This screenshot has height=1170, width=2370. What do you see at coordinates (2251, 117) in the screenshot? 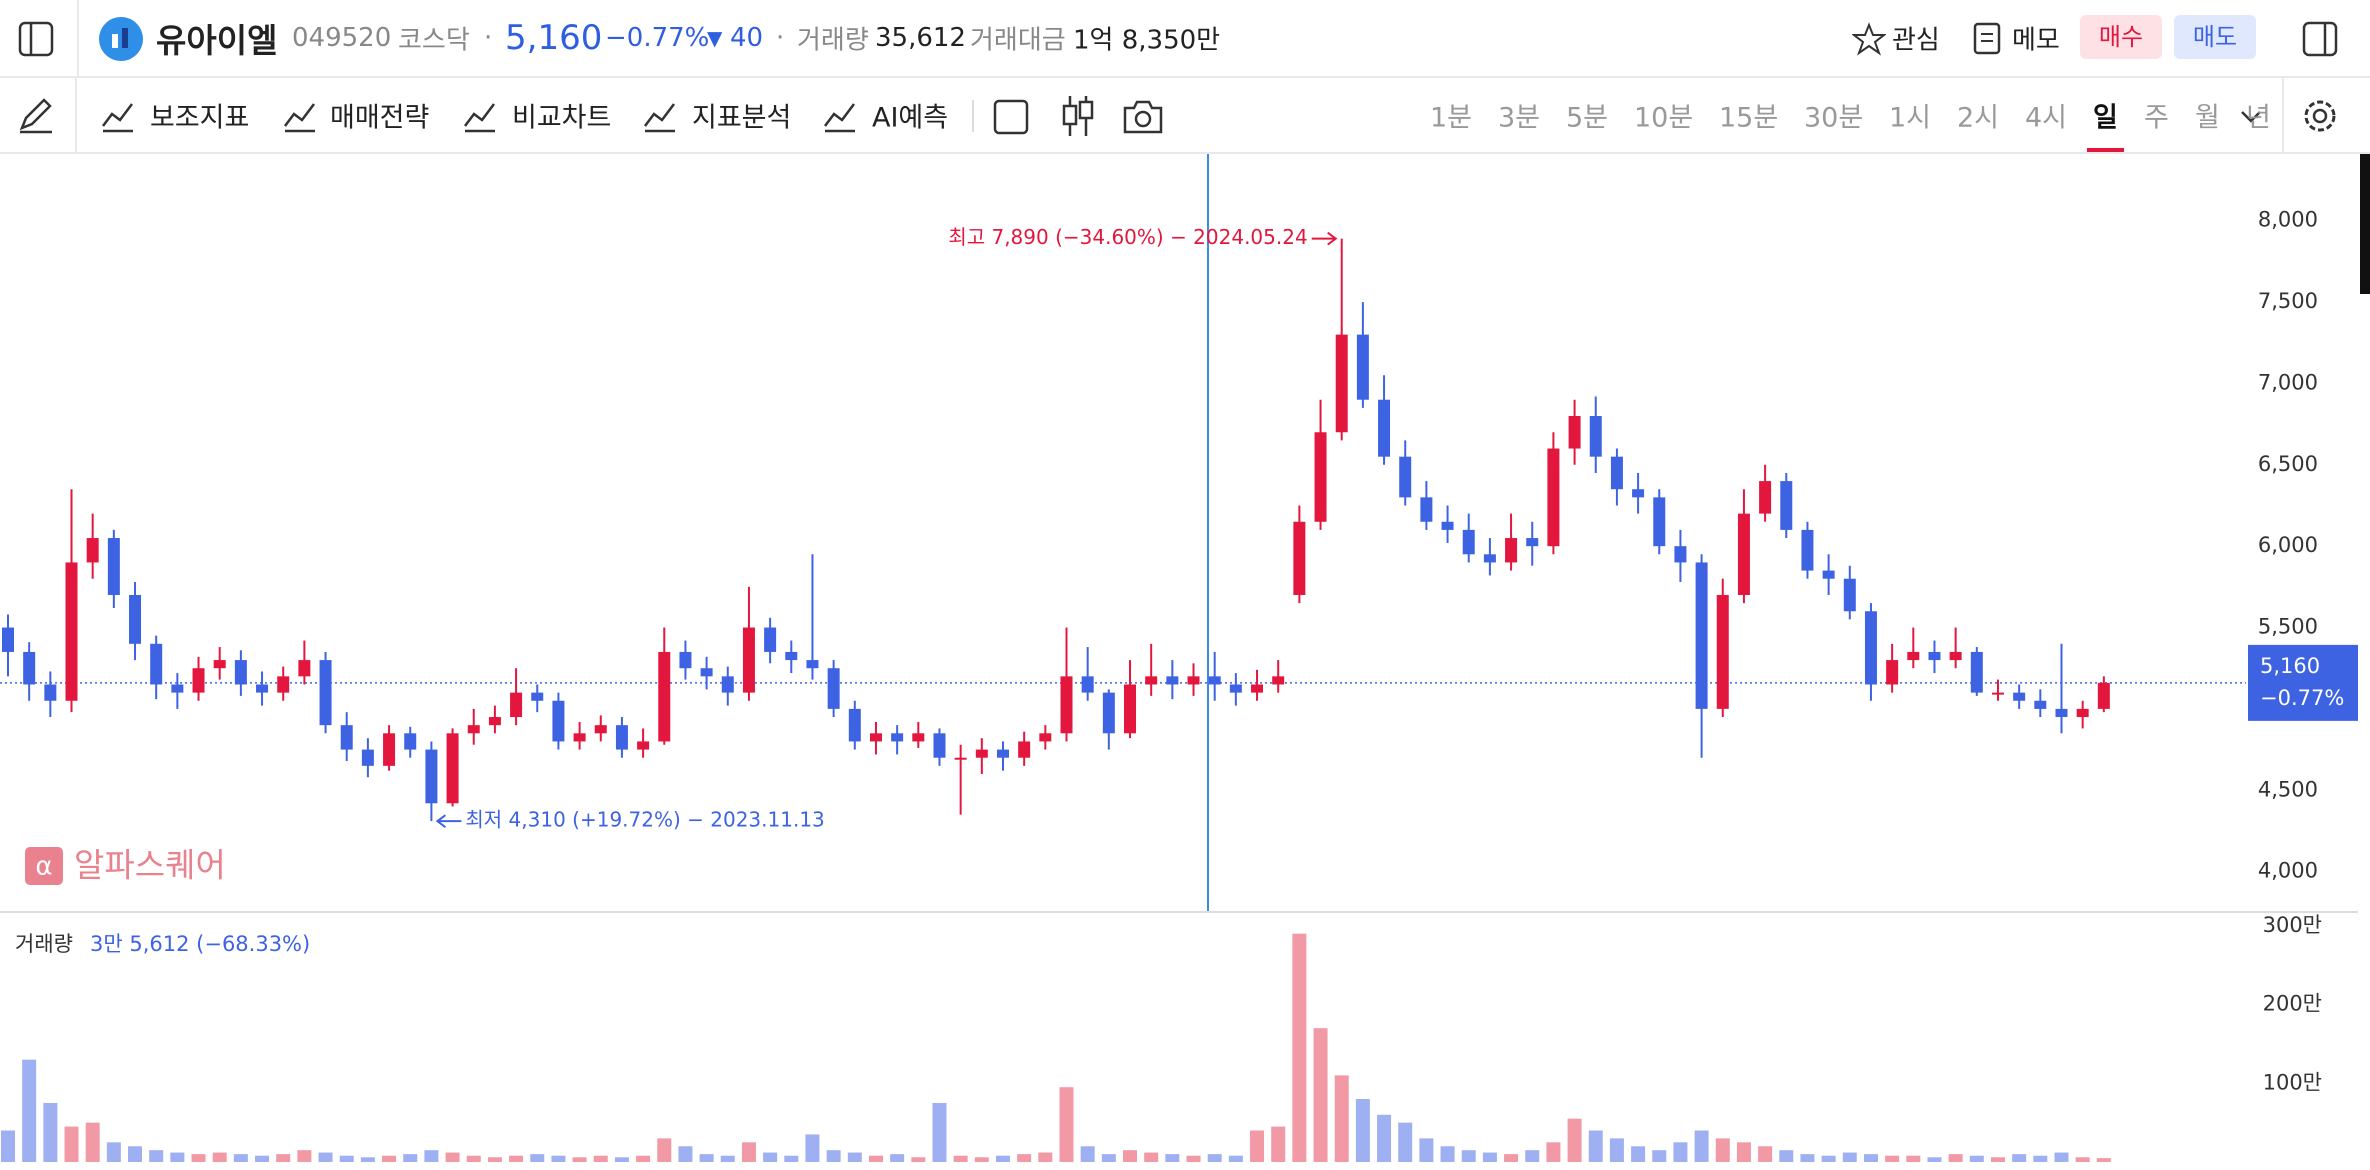
I see `more-timeframes` at bounding box center [2251, 117].